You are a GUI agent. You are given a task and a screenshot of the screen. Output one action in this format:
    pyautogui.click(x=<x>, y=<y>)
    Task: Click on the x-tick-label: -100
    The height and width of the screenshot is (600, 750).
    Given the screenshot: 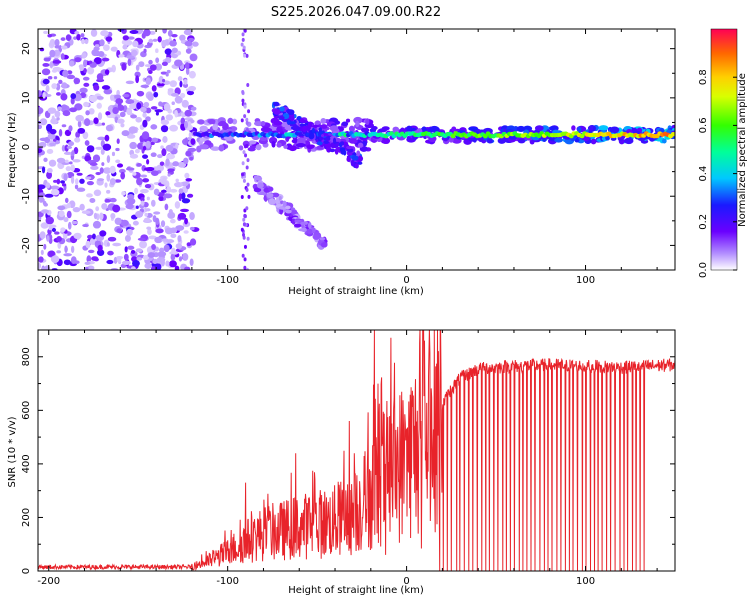 What is the action you would take?
    pyautogui.click(x=227, y=581)
    